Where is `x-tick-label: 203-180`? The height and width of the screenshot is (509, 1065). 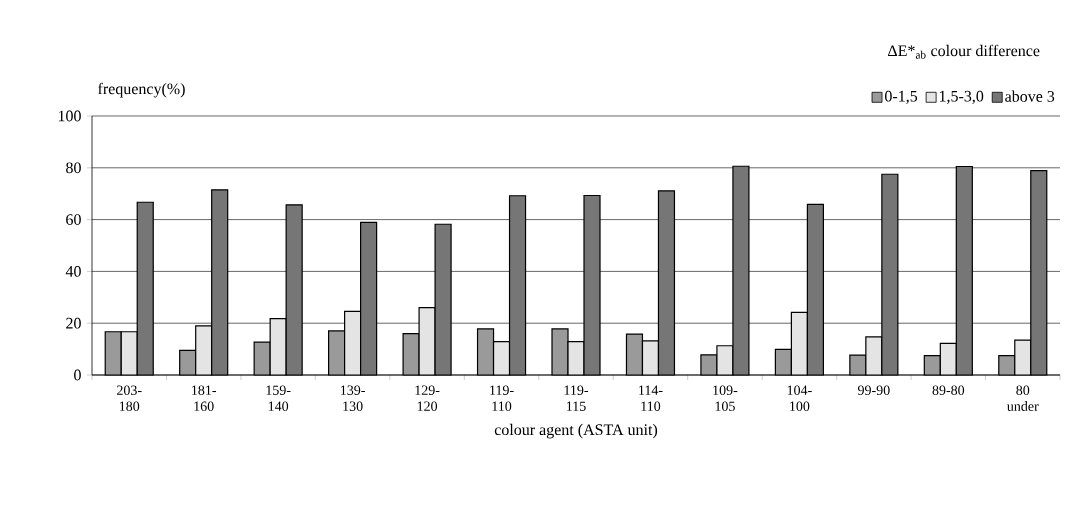 x-tick-label: 203-180 is located at coordinates (129, 398).